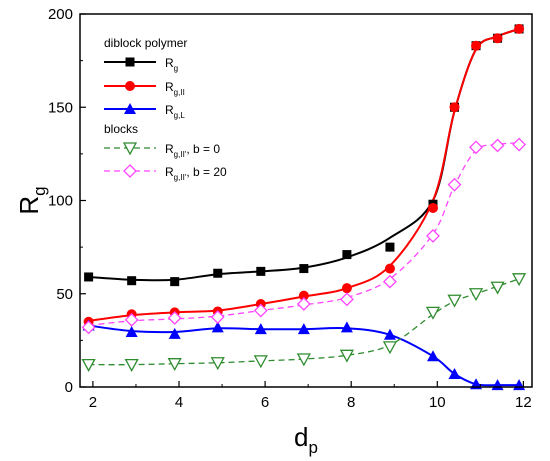 The image size is (550, 461). I want to click on legend-label-rg-ii-b0: Rg,II', b = 0, so click(192, 150).